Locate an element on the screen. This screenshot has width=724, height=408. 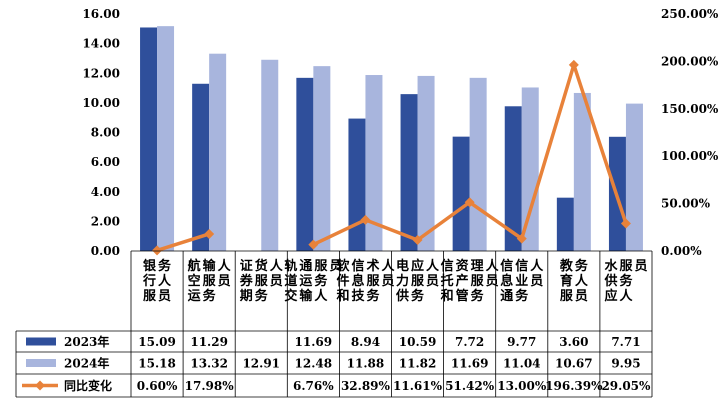
legend-label: 2023年 is located at coordinates (86, 341).